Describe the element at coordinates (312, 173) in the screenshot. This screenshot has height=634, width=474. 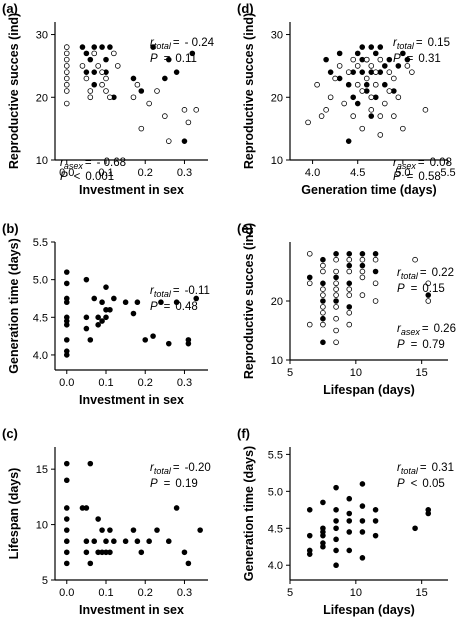
I see `x-tick-label: 4.0` at that location.